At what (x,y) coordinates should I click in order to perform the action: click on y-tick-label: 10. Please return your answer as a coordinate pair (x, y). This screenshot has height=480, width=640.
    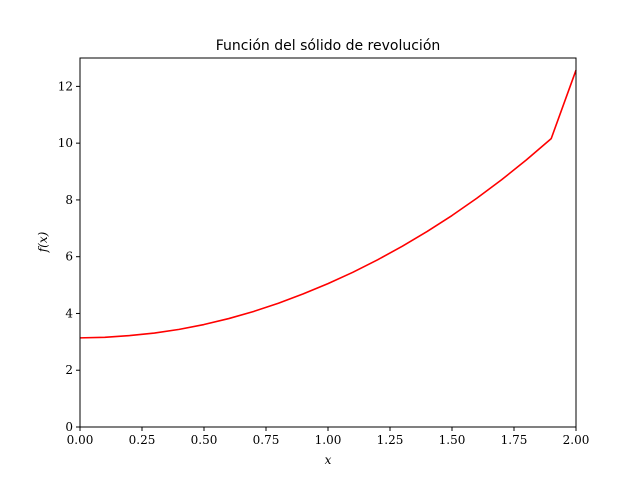
    Looking at the image, I should click on (65, 143).